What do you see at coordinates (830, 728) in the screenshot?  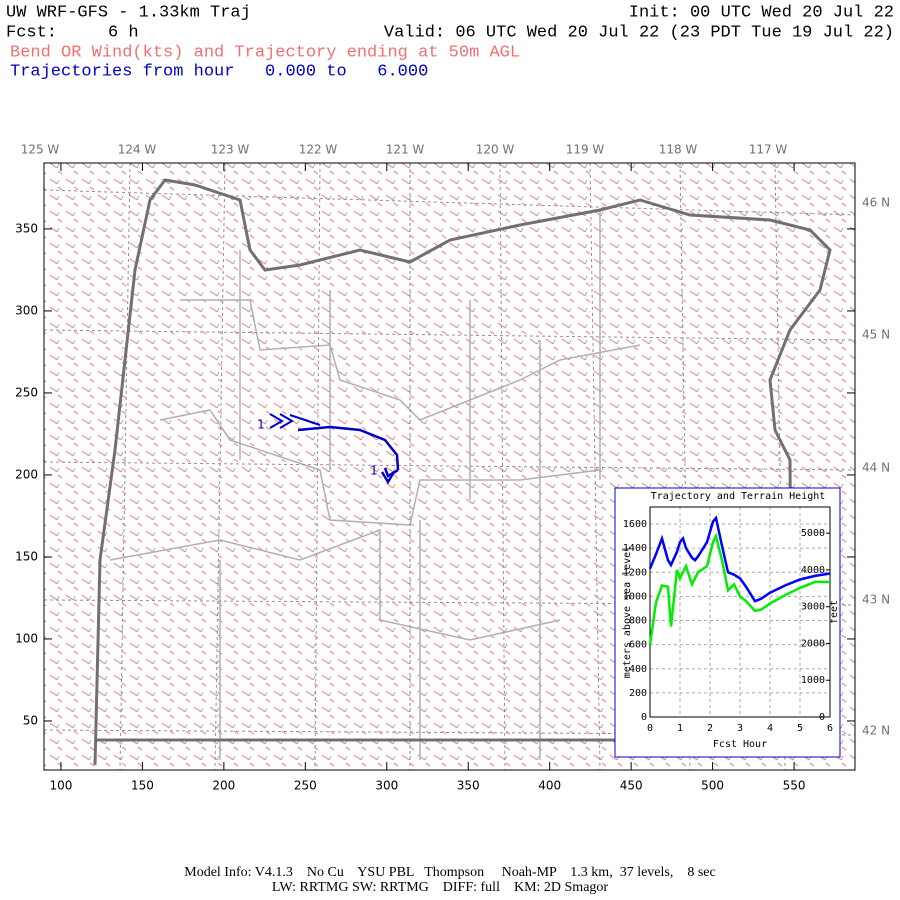 I see `x-tick-label: 6` at bounding box center [830, 728].